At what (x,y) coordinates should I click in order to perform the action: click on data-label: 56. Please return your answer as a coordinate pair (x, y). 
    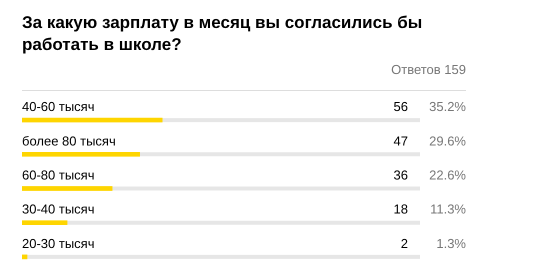
    Looking at the image, I should click on (401, 106).